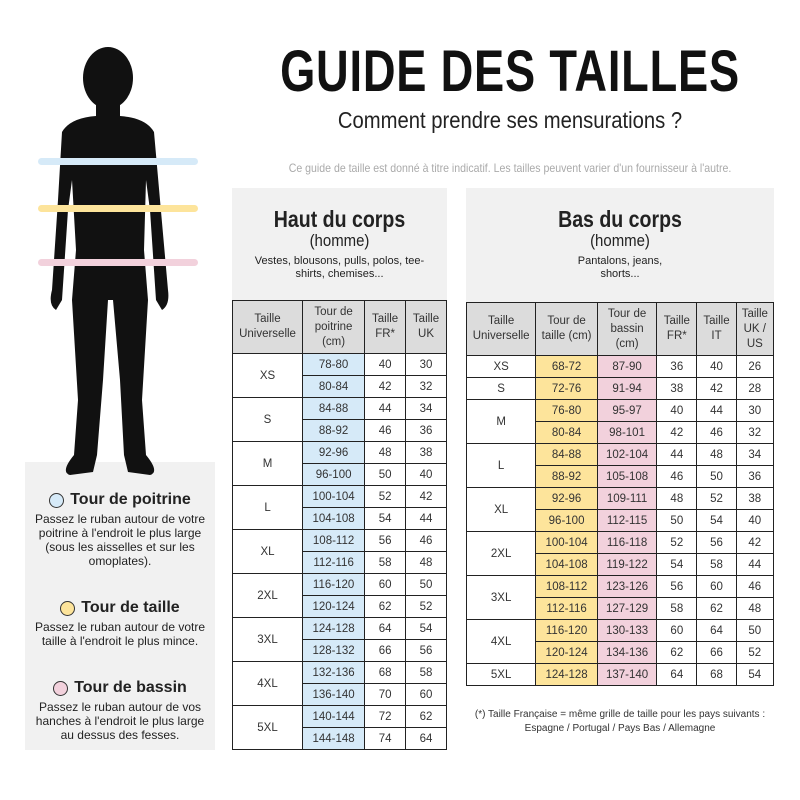 This screenshot has width=800, height=800. I want to click on table-row: M 76-80 95-97 40 44 30, so click(620, 421).